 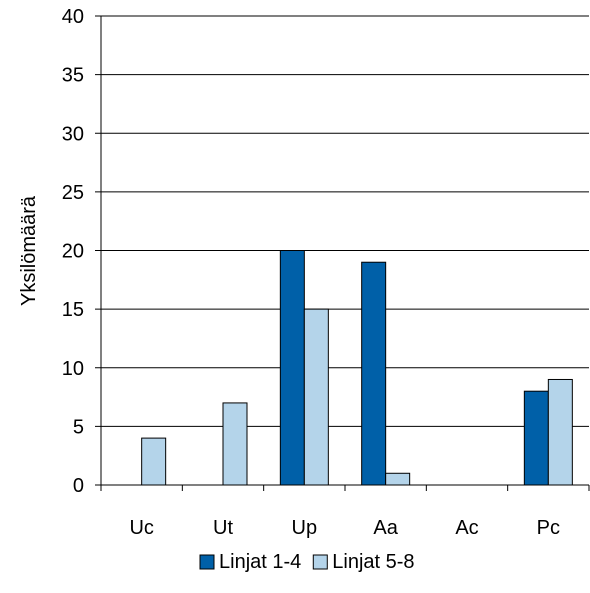 I want to click on y-tick-label: 10, so click(x=73, y=369).